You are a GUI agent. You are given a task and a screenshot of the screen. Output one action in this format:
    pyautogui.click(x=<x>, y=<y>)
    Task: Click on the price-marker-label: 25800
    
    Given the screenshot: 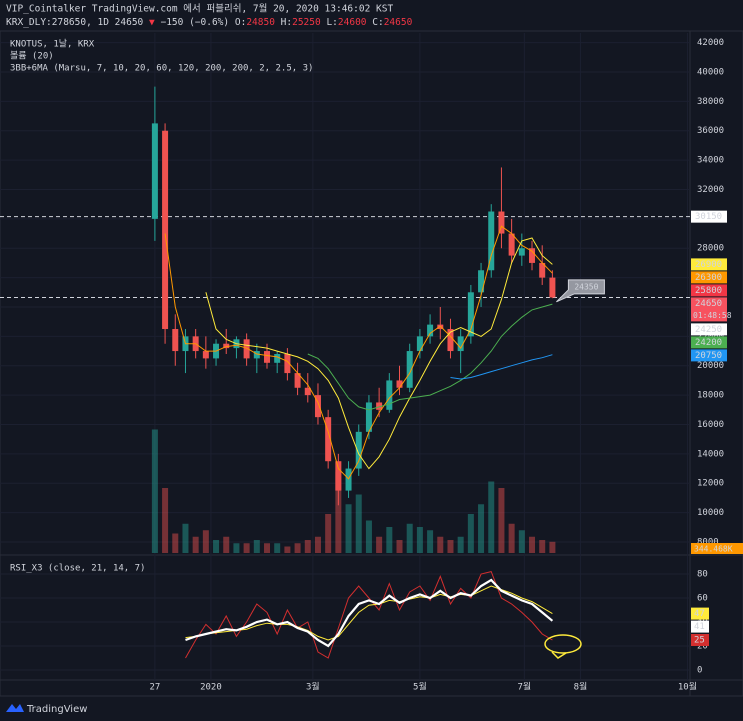 What is the action you would take?
    pyautogui.click(x=708, y=291)
    